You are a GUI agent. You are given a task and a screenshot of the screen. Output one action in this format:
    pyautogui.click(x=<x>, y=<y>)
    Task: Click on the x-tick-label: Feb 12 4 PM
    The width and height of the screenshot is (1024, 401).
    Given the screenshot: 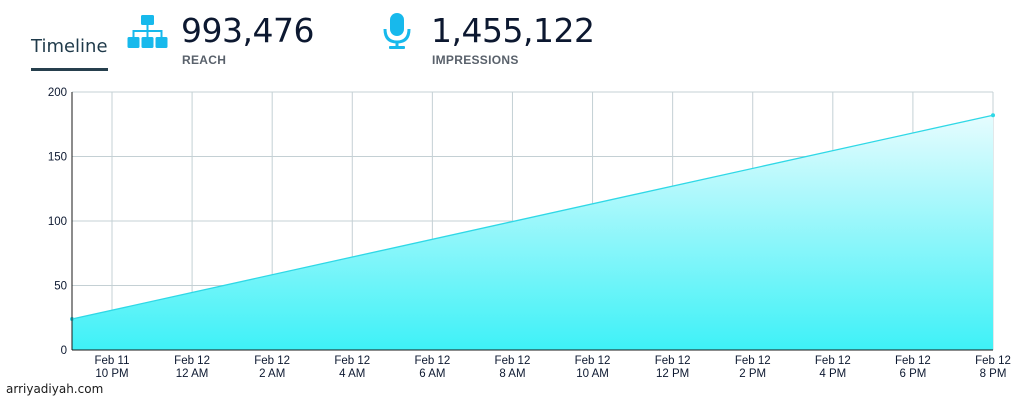 What is the action you would take?
    pyautogui.click(x=833, y=367)
    